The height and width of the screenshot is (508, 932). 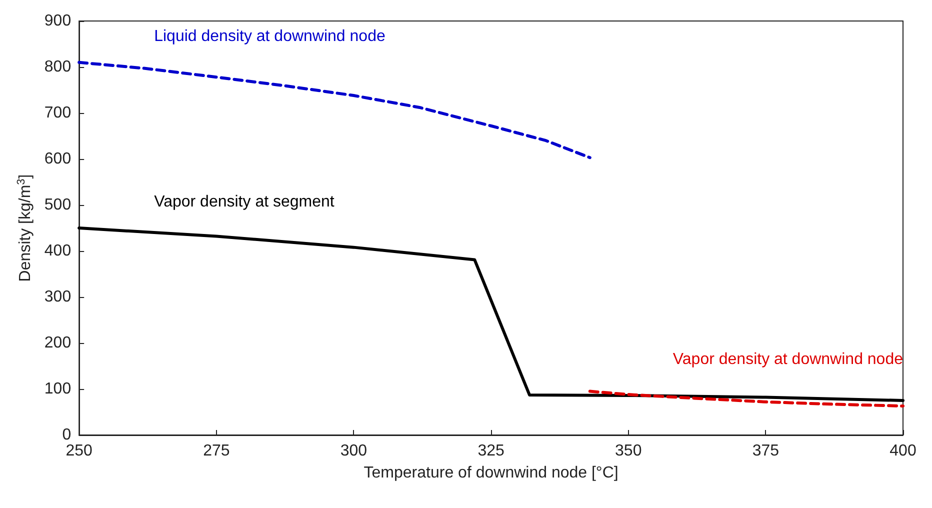 I want to click on y-axis-title: Density [kg/m3], so click(x=25, y=228).